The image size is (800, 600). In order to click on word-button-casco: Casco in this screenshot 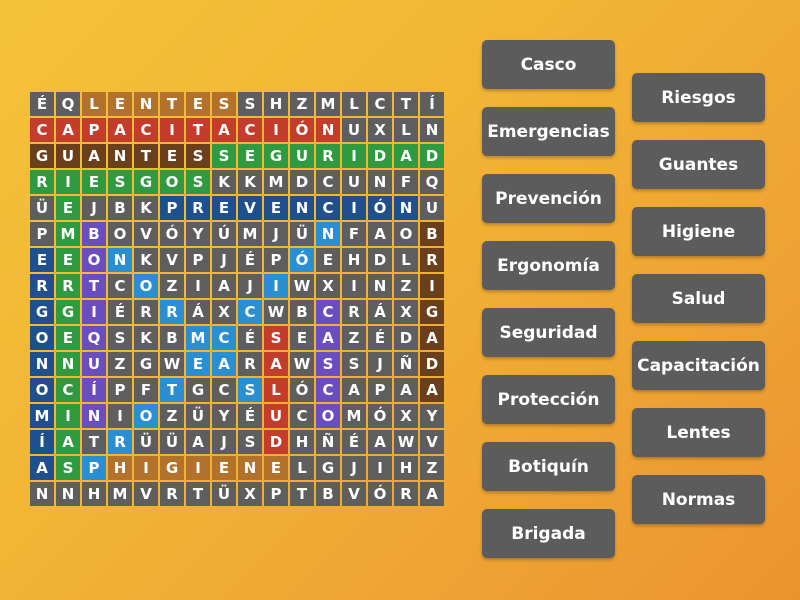, I will do `click(548, 64)`.